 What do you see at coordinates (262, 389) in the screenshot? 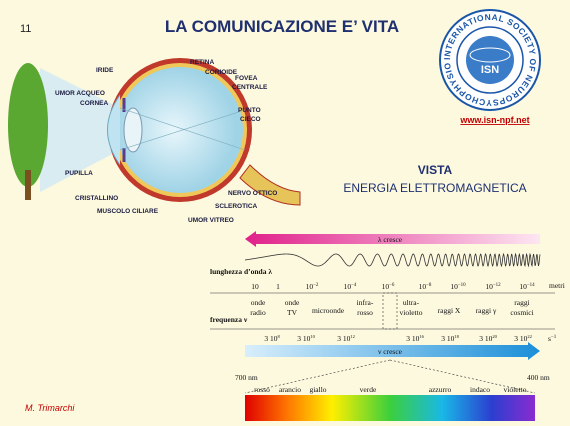
I see `color-label: rosso` at bounding box center [262, 389].